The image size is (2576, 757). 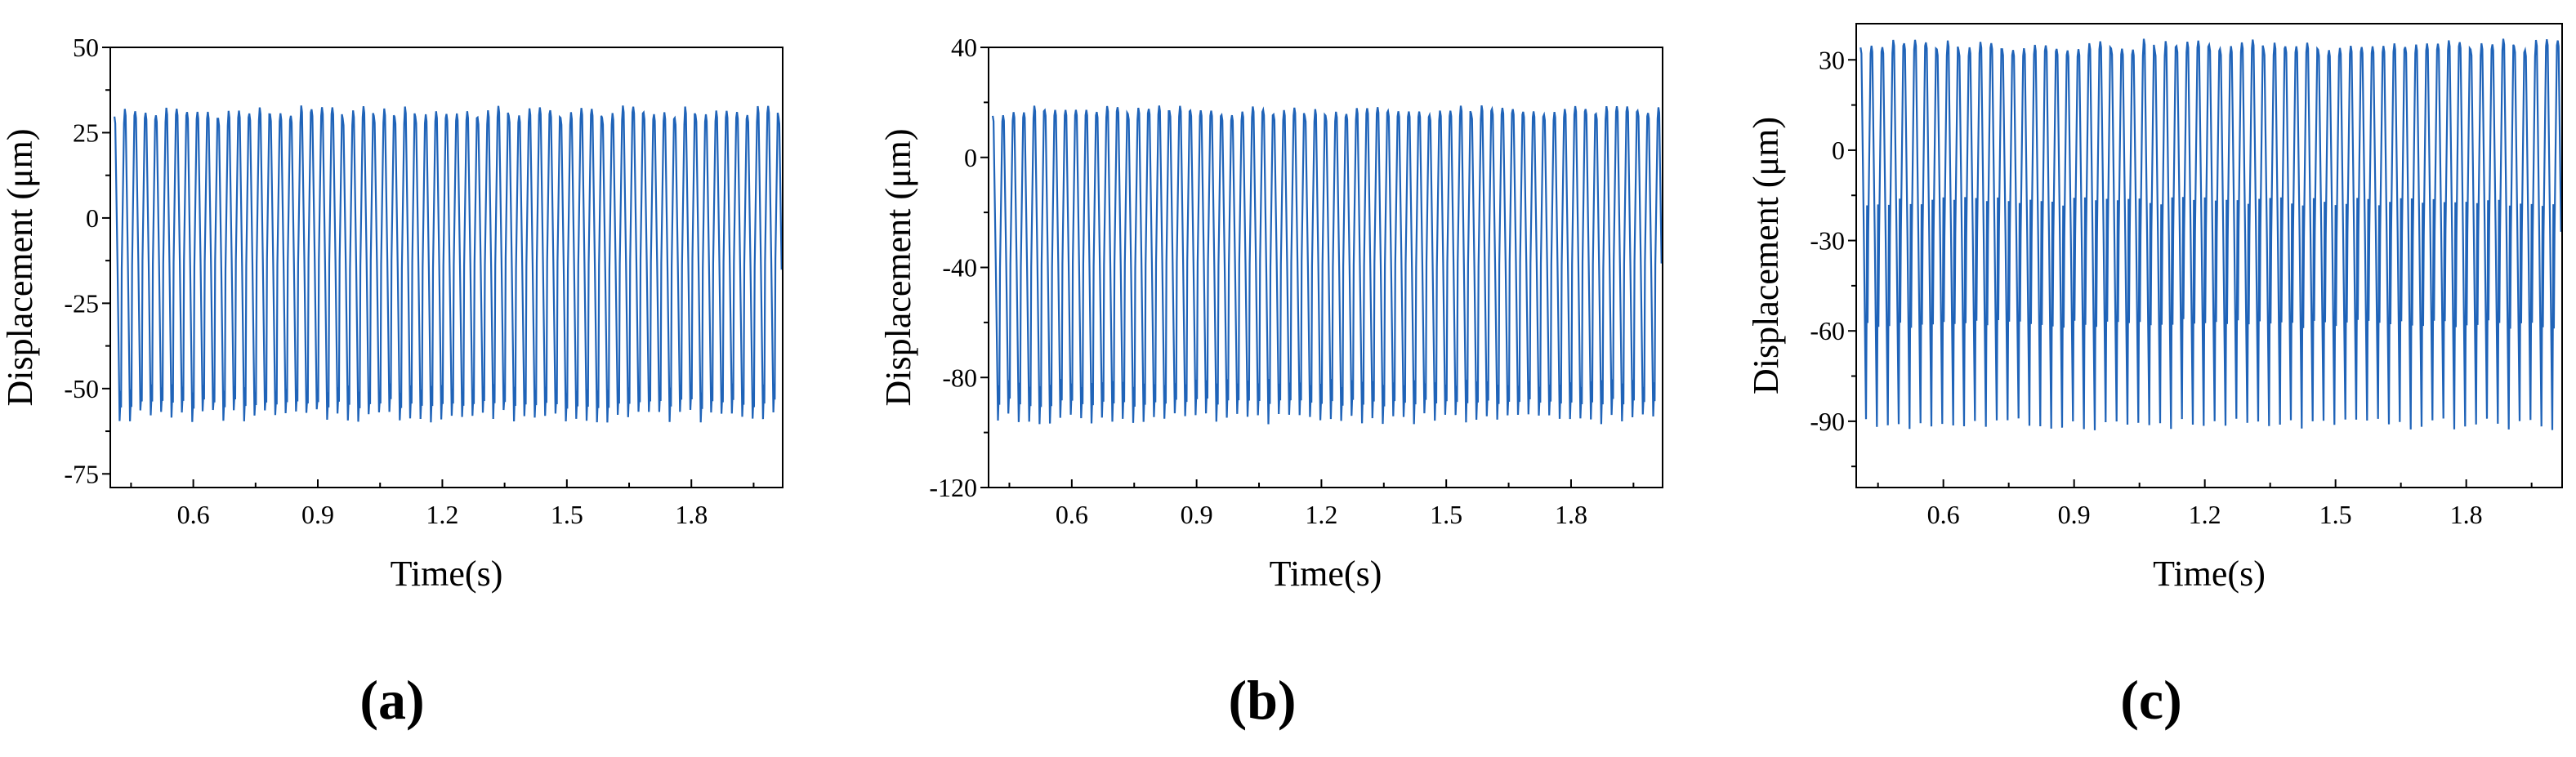 I want to click on y-tick-label: -120, so click(x=953, y=488).